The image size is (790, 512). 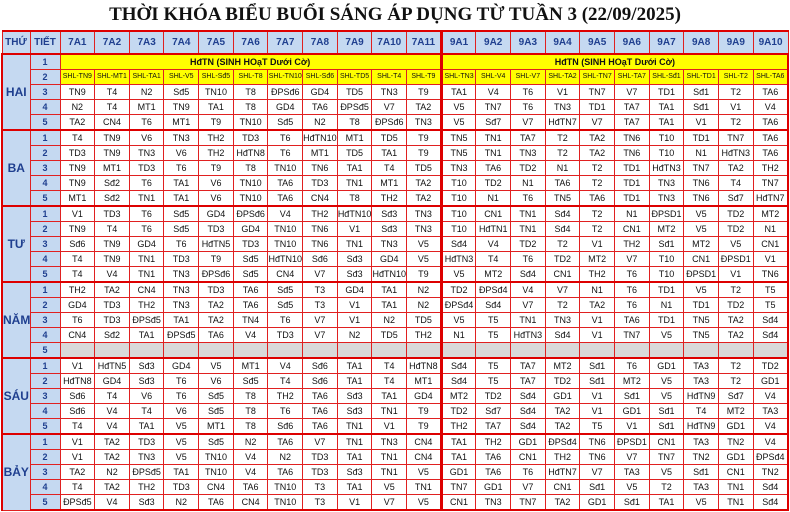 I want to click on lesson-cell: Sđ7, so click(x=493, y=411).